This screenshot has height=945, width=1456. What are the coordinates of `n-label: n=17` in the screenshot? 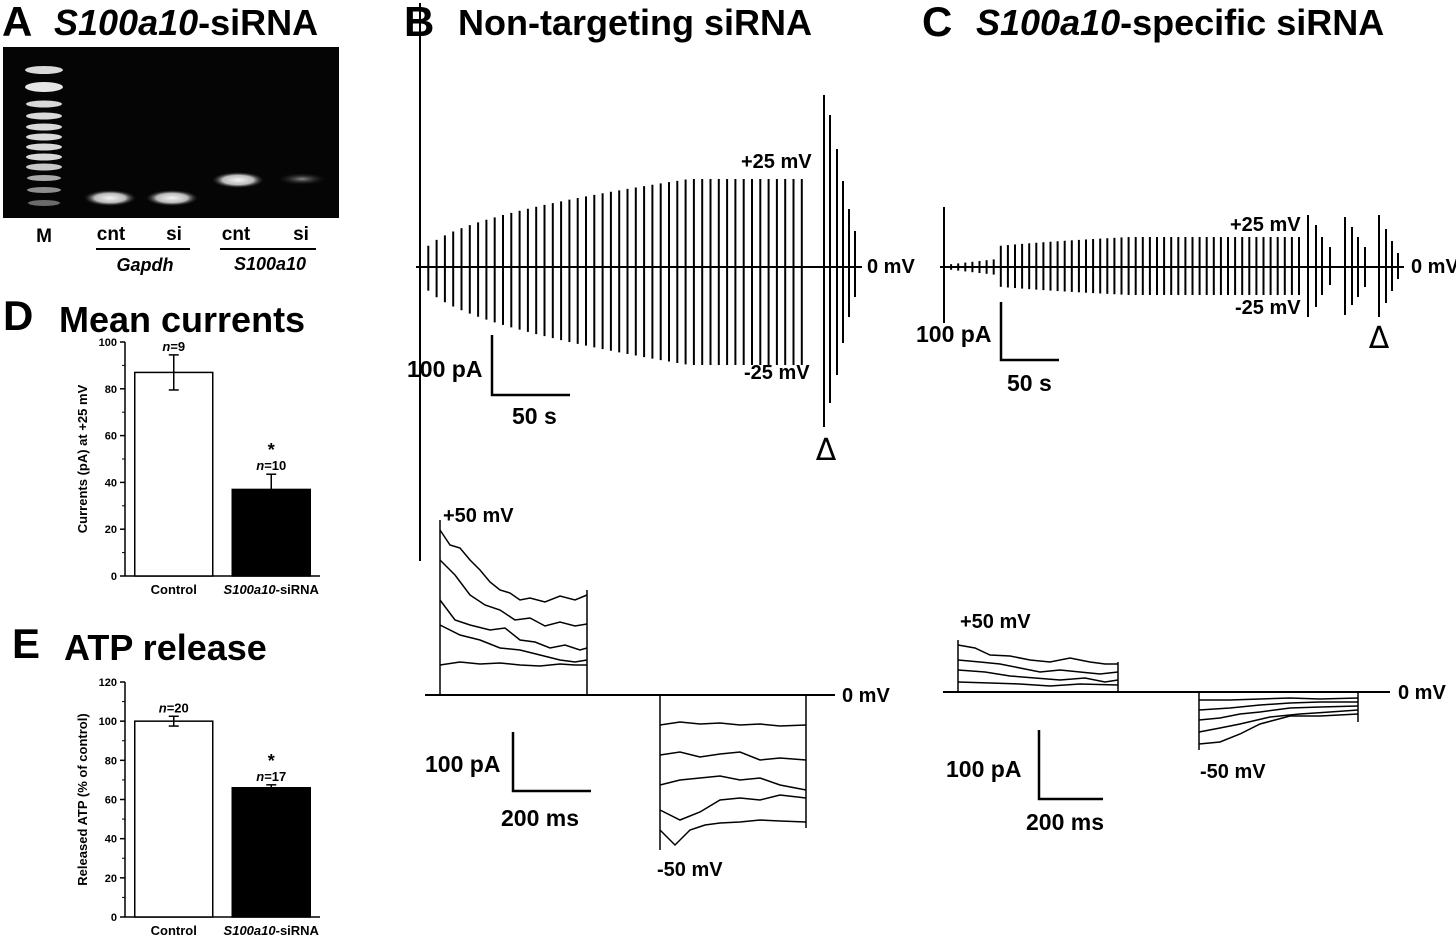 It's located at (271, 776).